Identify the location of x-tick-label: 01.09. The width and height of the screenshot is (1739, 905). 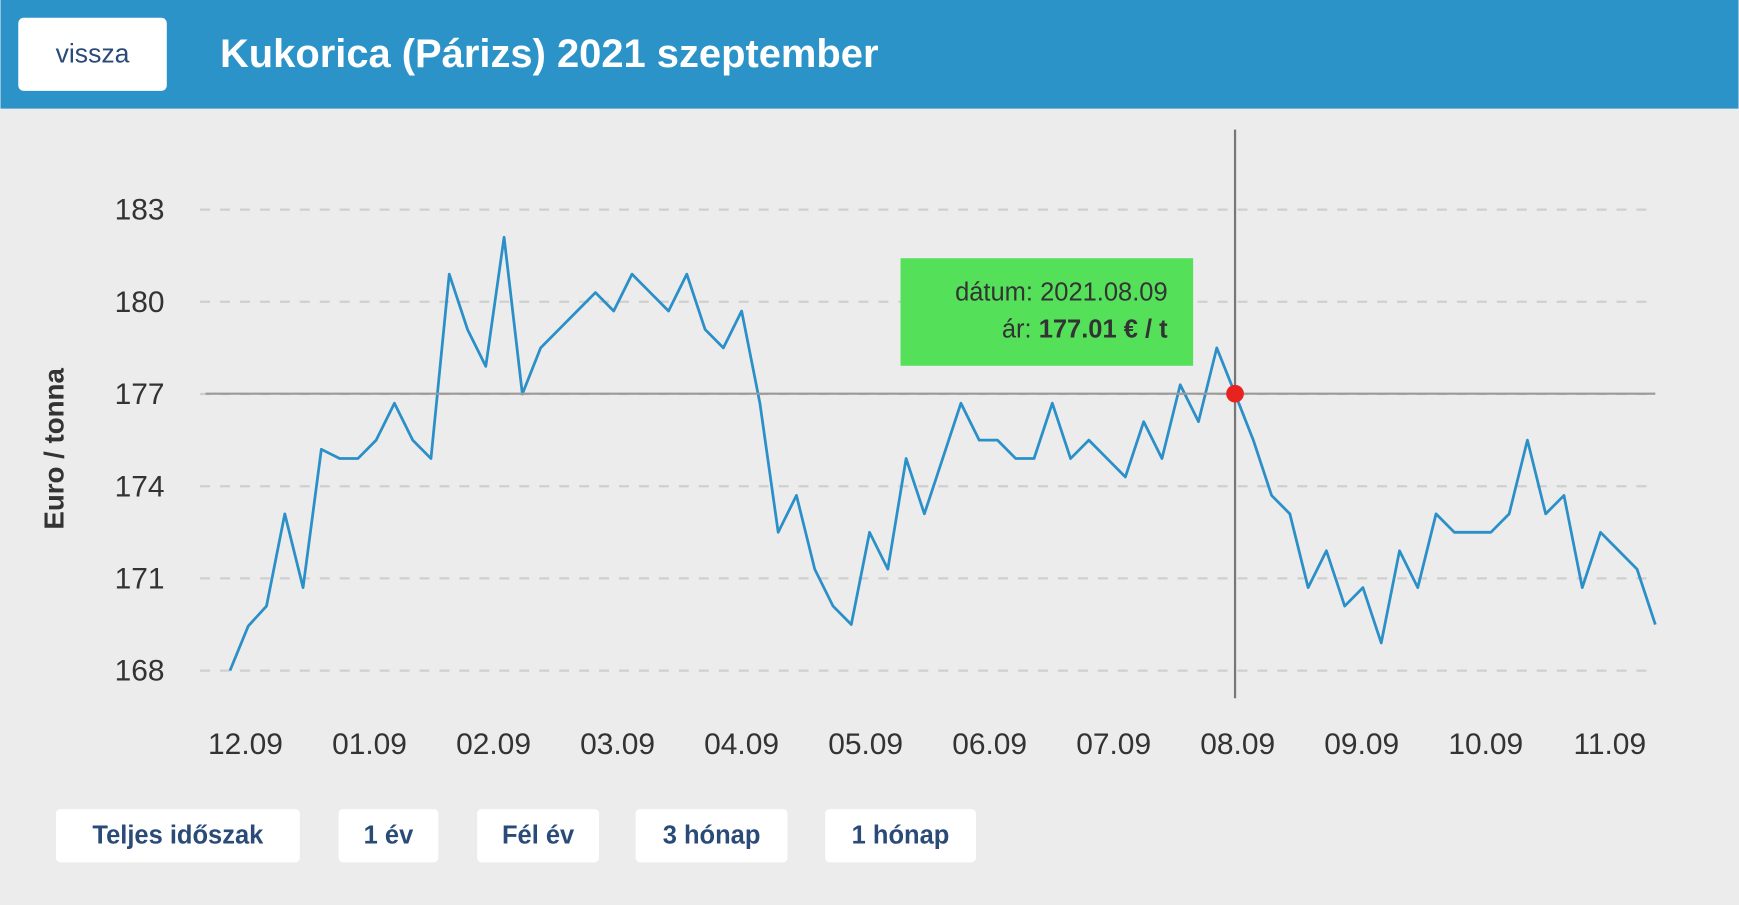
(369, 744).